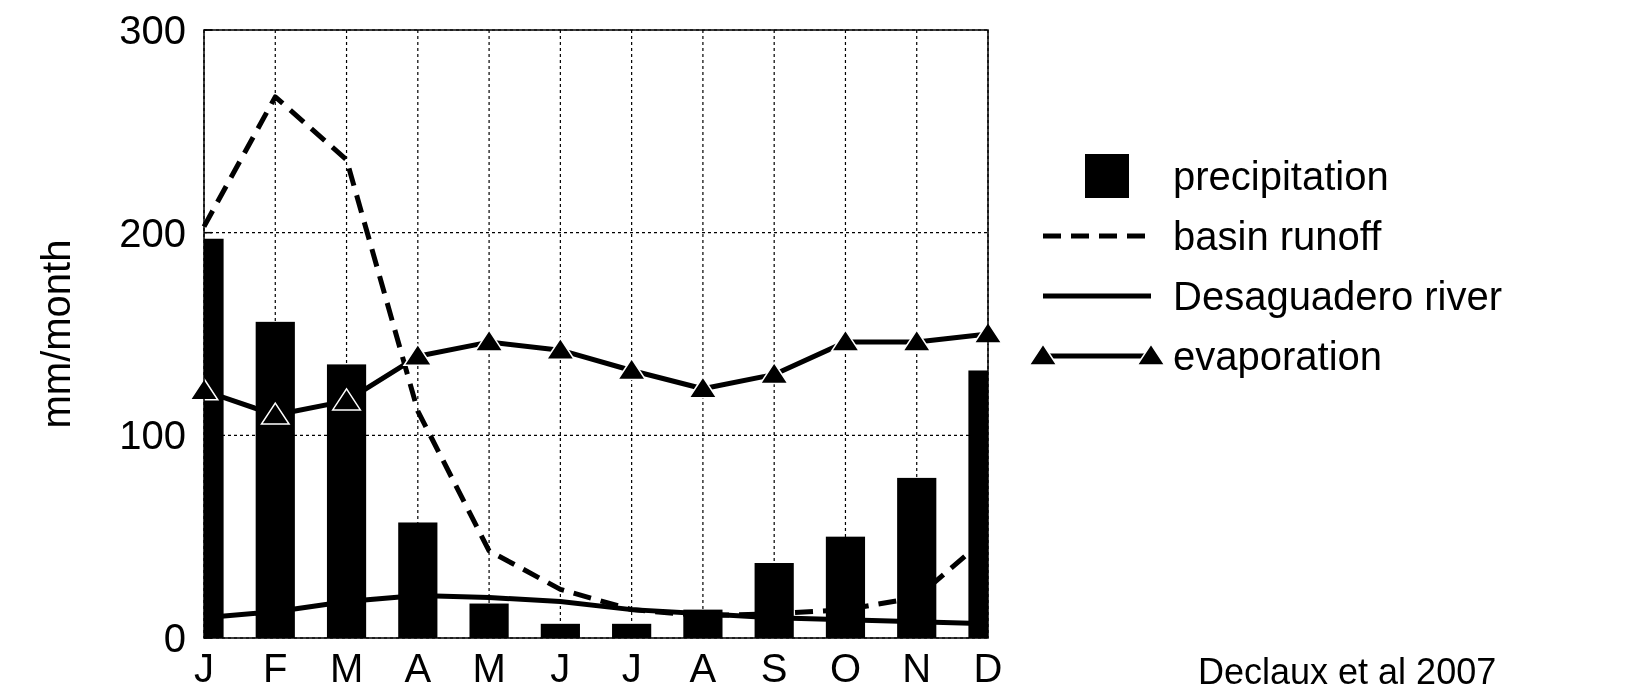 The height and width of the screenshot is (697, 1649). I want to click on x-tick-label: N, so click(917, 668).